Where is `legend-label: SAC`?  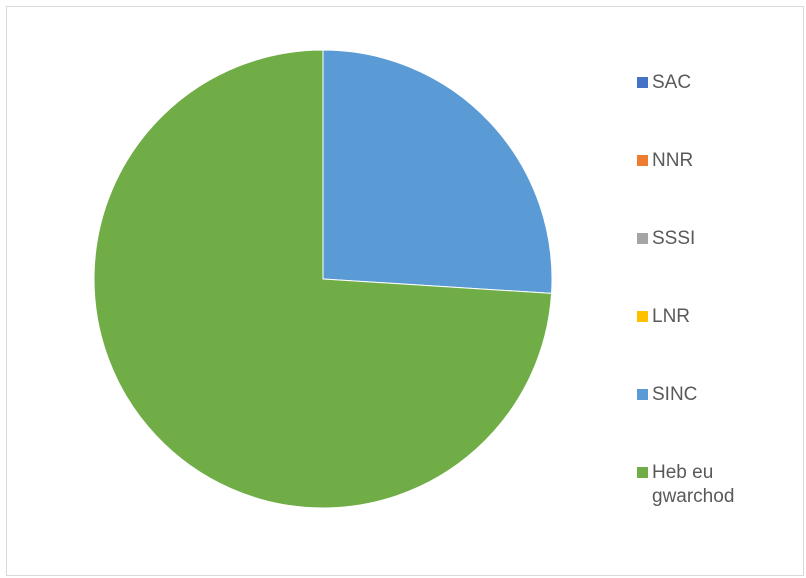 legend-label: SAC is located at coordinates (672, 82).